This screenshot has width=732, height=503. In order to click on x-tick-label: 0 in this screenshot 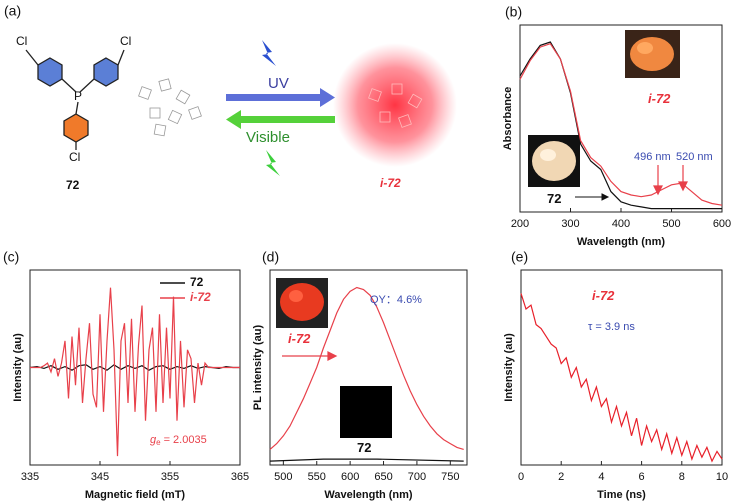, I will do `click(521, 477)`.